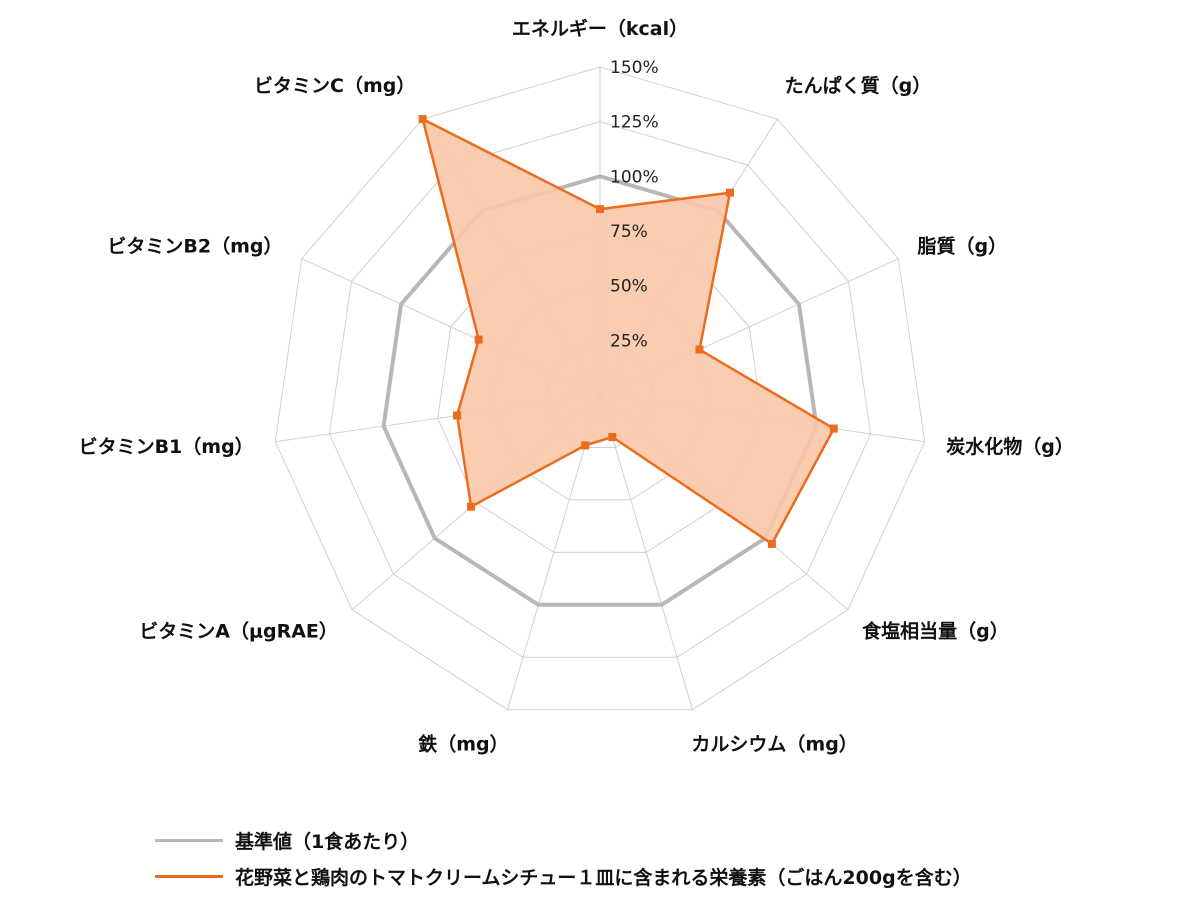  What do you see at coordinates (166, 446) in the screenshot?
I see `axis-label-8: ビタミンB1（mg）` at bounding box center [166, 446].